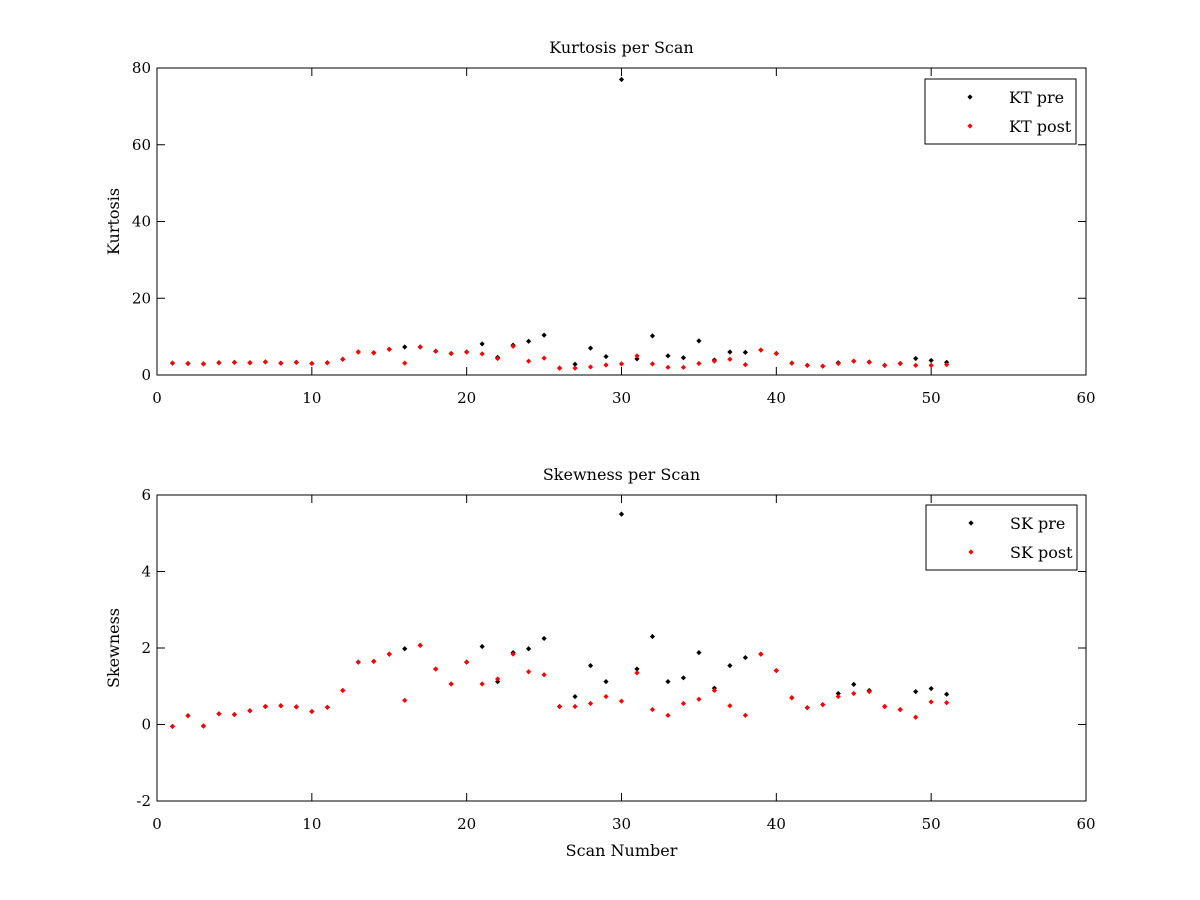 This screenshot has height=900, width=1200. What do you see at coordinates (931, 398) in the screenshot?
I see `x-tick-label: 50` at bounding box center [931, 398].